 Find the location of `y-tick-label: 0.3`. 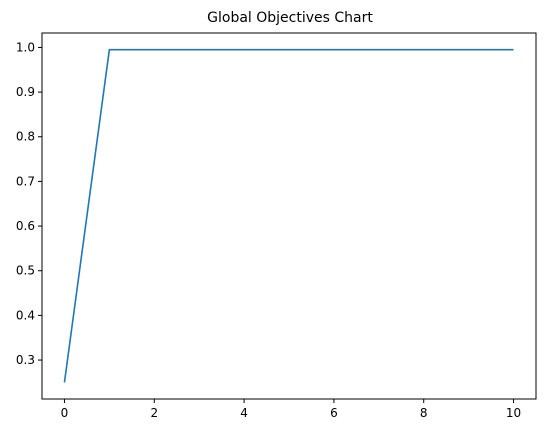

y-tick-label: 0.3 is located at coordinates (25, 360).